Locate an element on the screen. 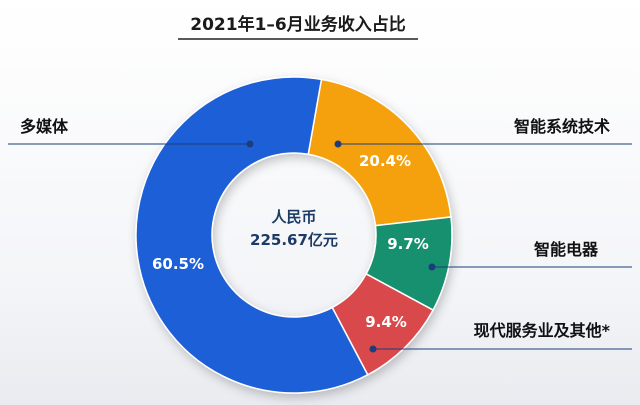 The image size is (640, 405). slice-4-leader-dot is located at coordinates (250, 144).